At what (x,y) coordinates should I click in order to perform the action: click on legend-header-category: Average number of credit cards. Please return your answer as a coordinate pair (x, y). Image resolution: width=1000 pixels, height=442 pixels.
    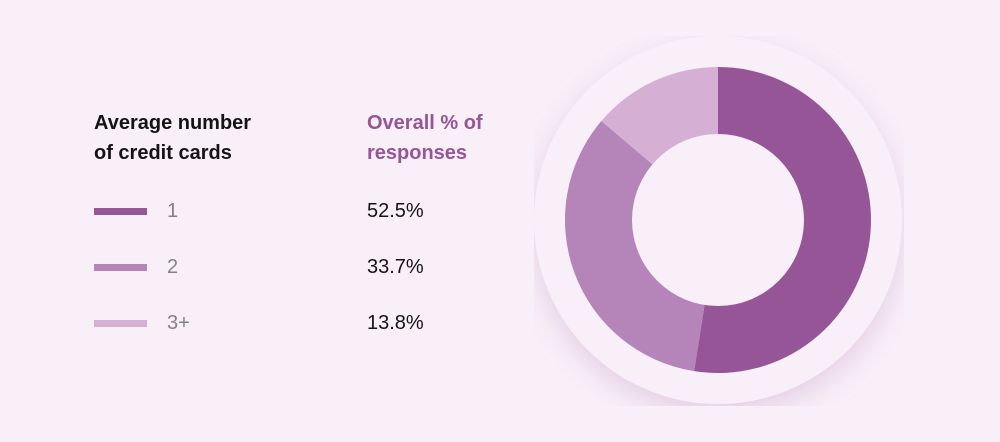
    Looking at the image, I should click on (194, 138).